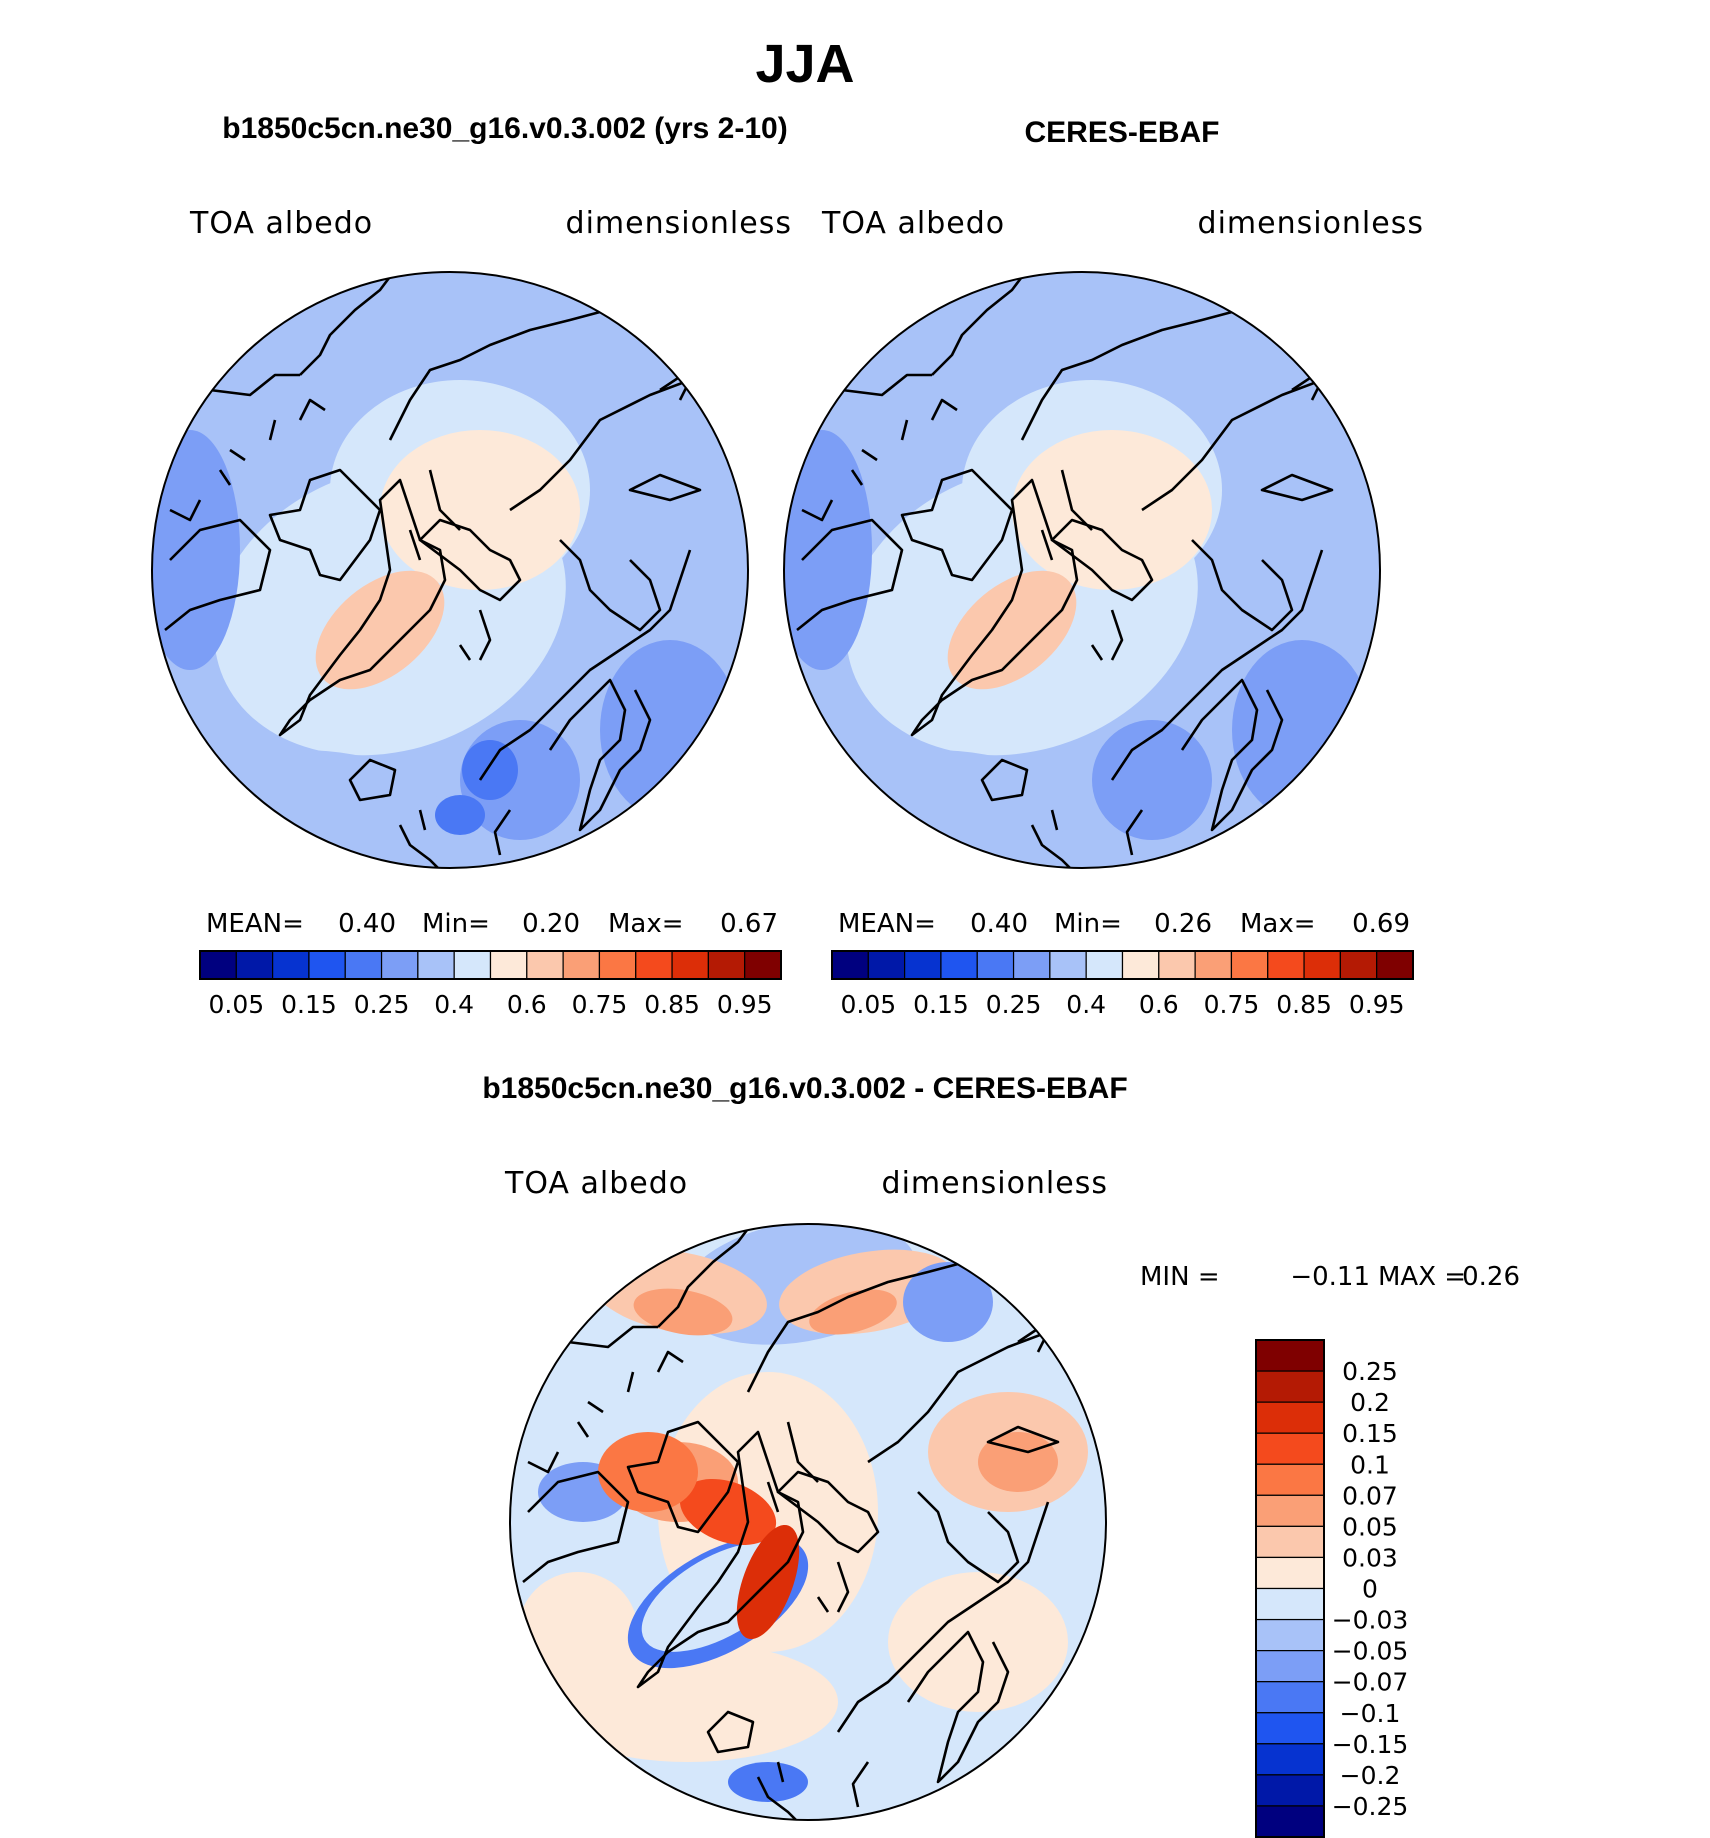  What do you see at coordinates (1422, 1277) in the screenshot?
I see `max-label: MAX =` at bounding box center [1422, 1277].